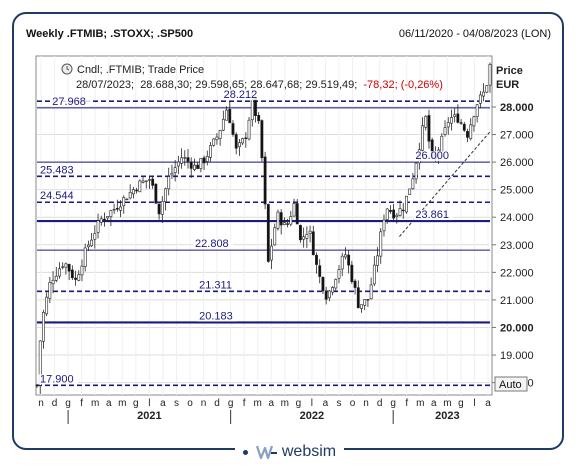 The image size is (579, 466). I want to click on year-label: 2022, so click(312, 416).